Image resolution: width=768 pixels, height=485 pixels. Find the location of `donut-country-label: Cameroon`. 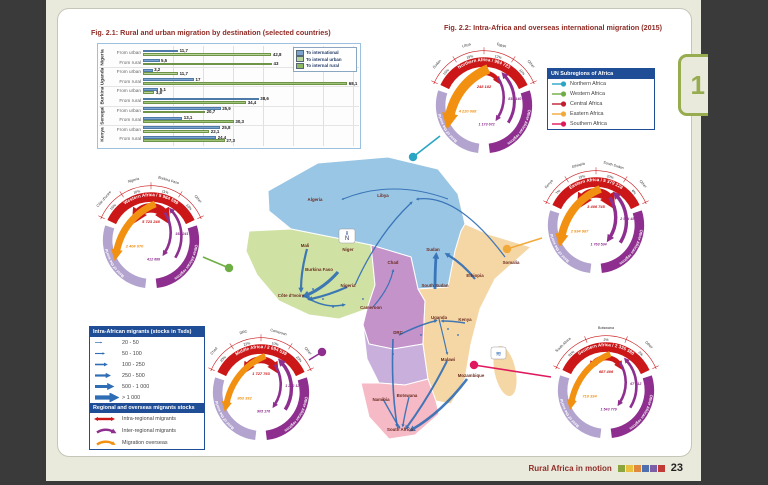

donut-country-label: Cameroon is located at coordinates (278, 332).